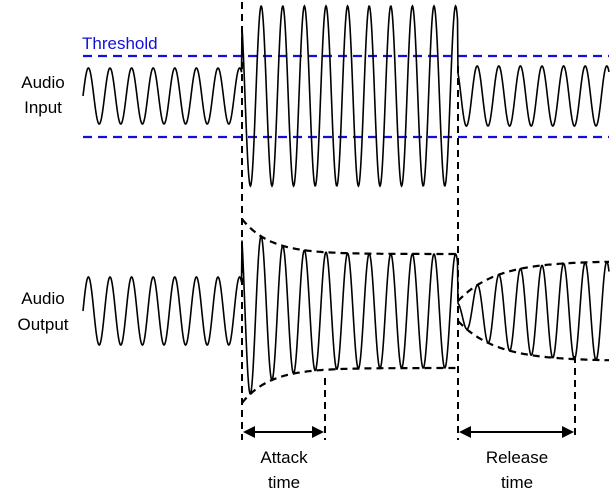 This screenshot has width=613, height=494. Describe the element at coordinates (283, 432) in the screenshot. I see `attack-time-arrow` at that location.